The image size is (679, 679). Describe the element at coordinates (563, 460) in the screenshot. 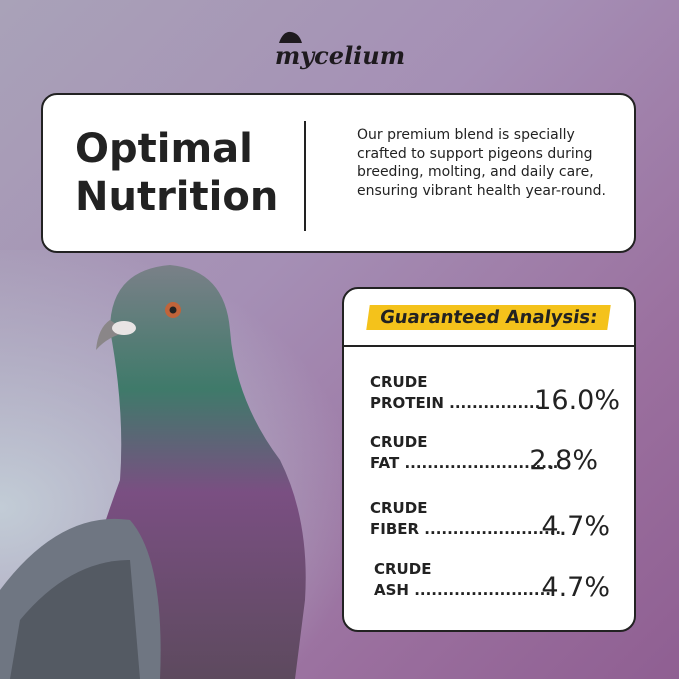

I see `fat-value: 2.8%` at that location.